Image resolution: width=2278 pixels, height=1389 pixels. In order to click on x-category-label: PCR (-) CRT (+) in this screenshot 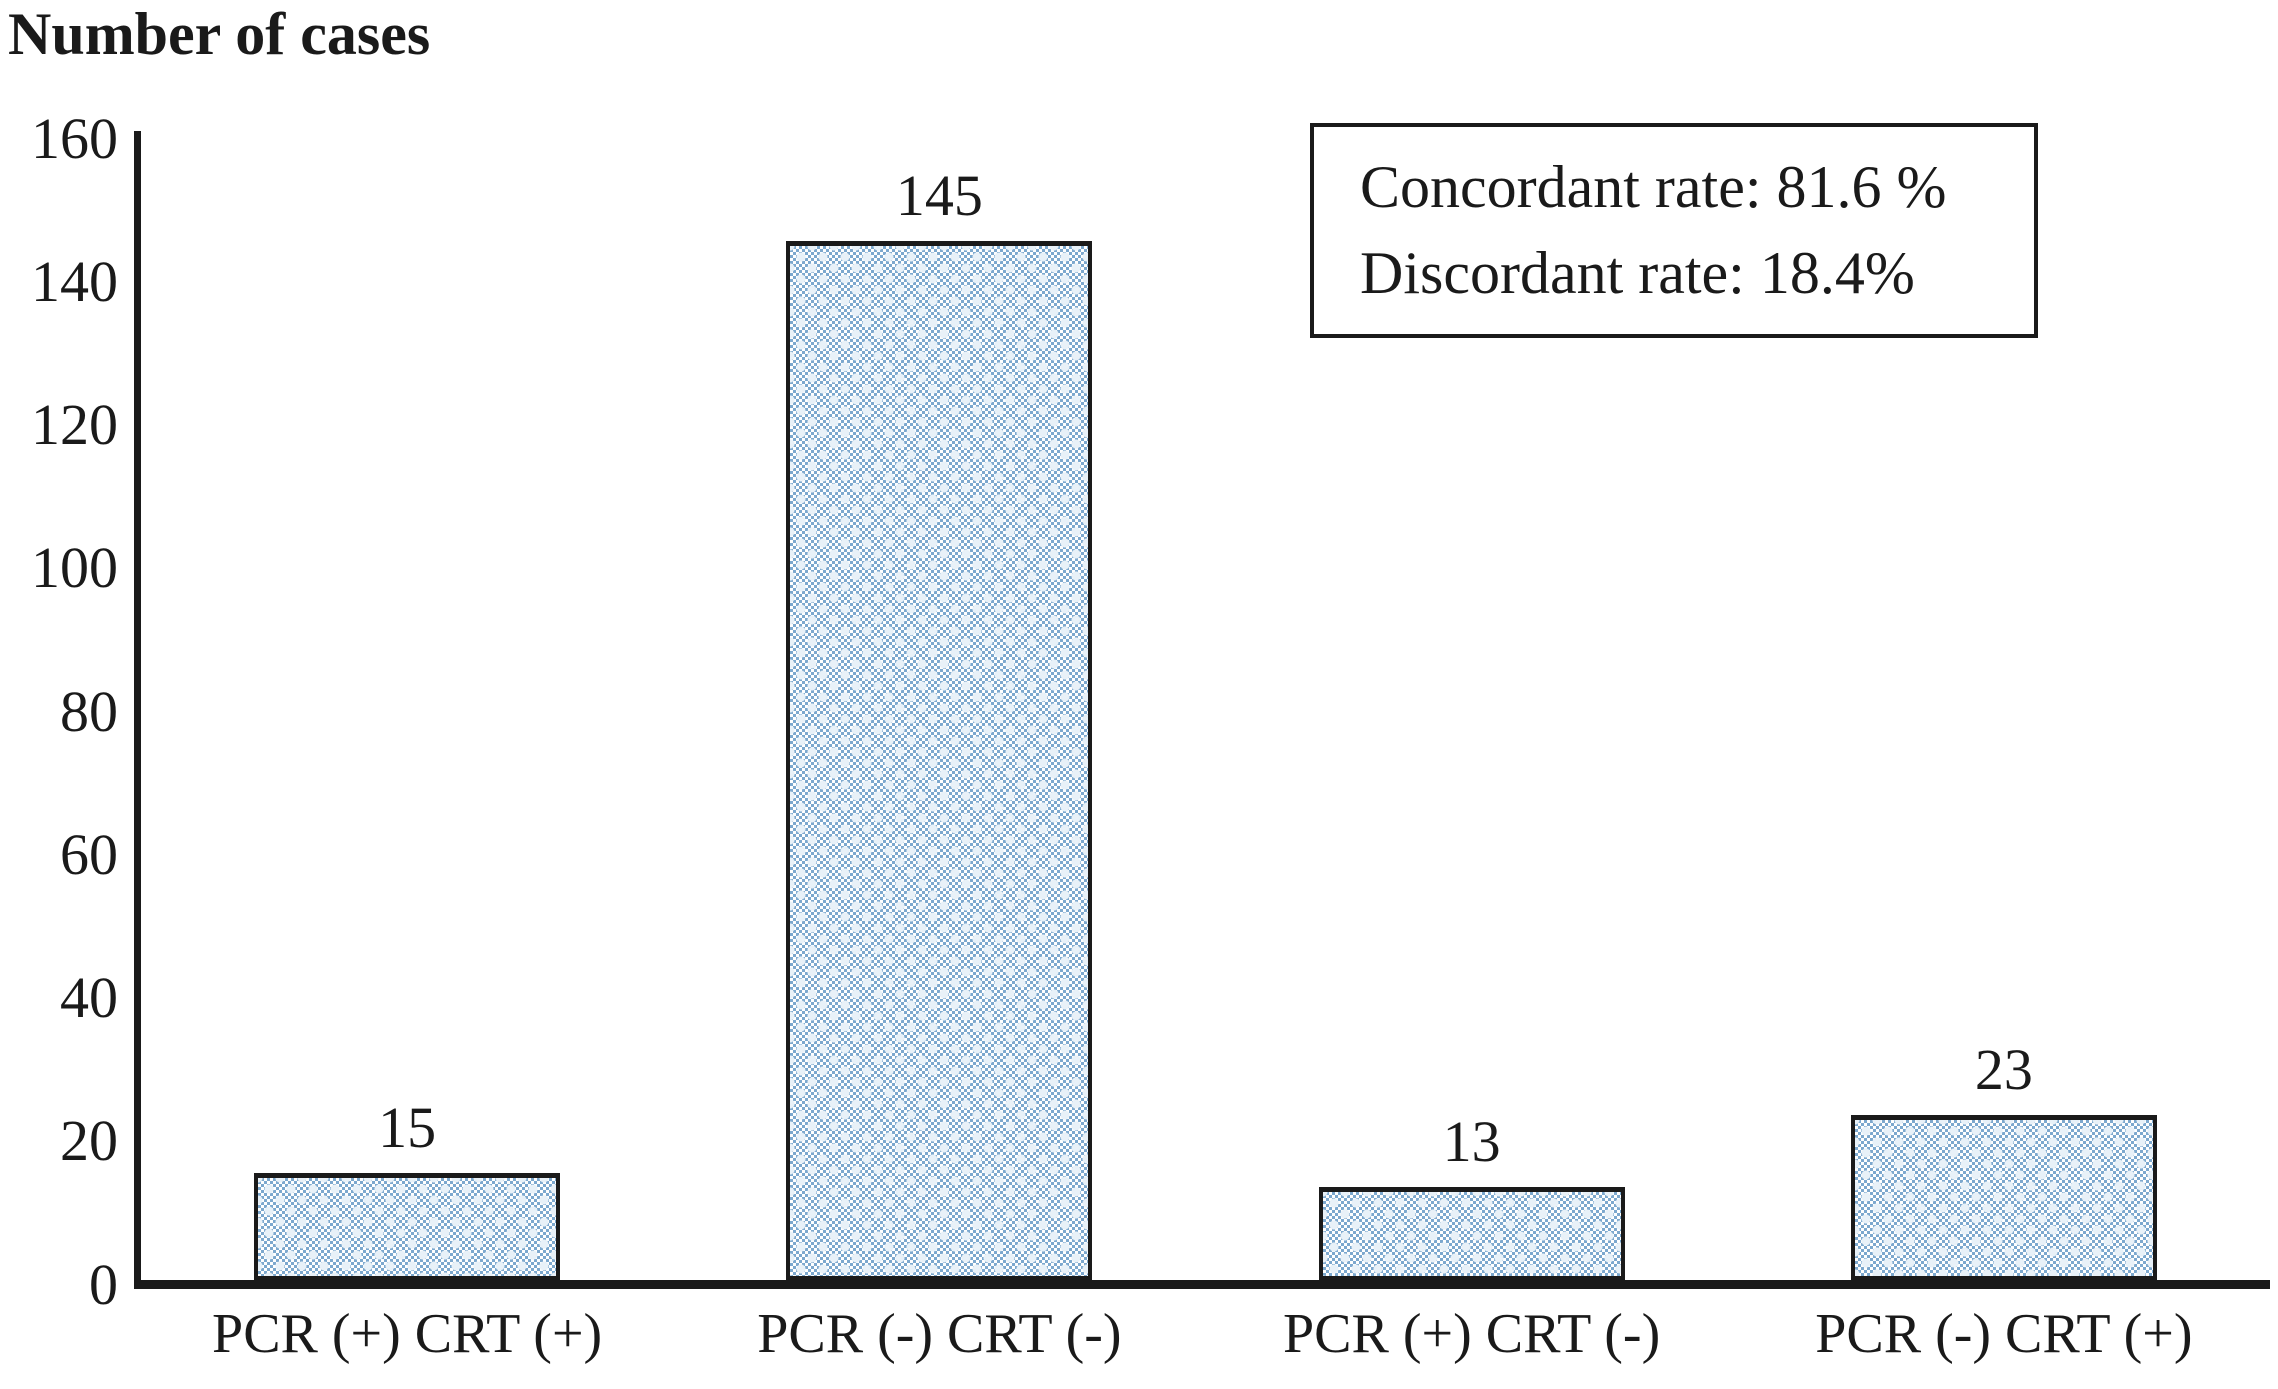, I will do `click(2004, 1334)`.